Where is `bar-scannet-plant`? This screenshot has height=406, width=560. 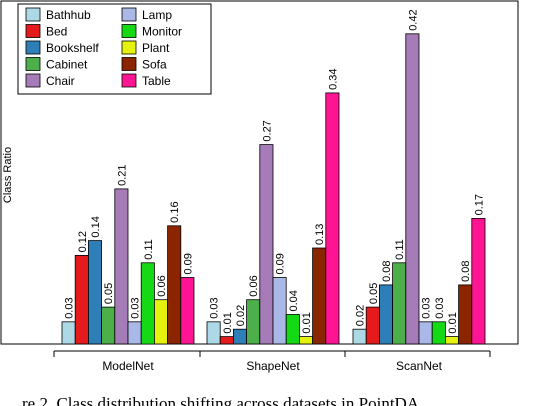 bar-scannet-plant is located at coordinates (451, 340).